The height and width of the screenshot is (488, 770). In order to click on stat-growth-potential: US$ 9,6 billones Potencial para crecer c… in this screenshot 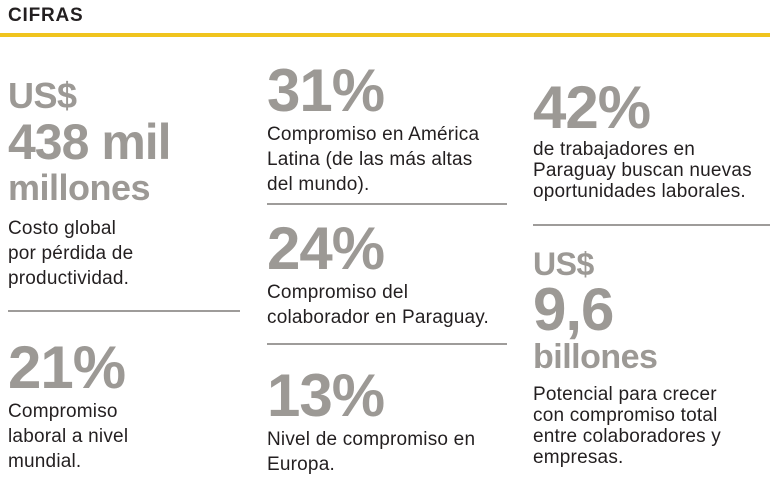, I will do `click(651, 357)`.